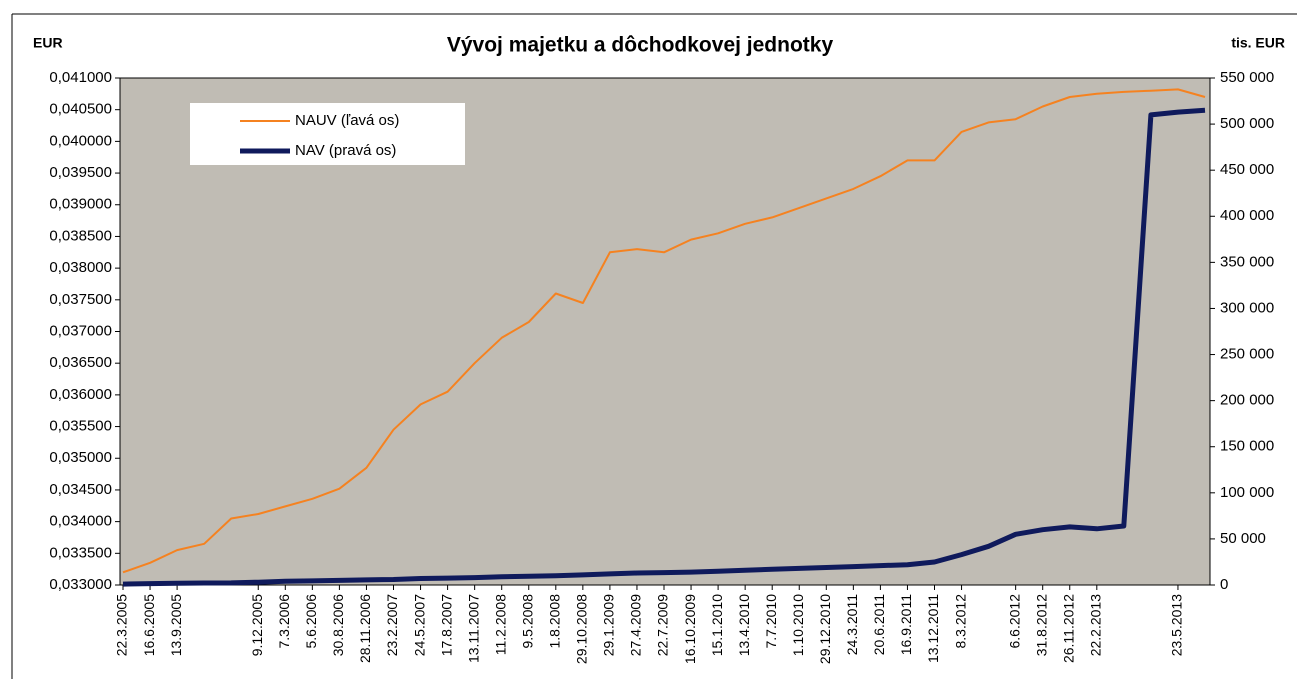 The height and width of the screenshot is (679, 1297). What do you see at coordinates (392, 625) in the screenshot?
I see `x-tick-label: 23.2.2007` at bounding box center [392, 625].